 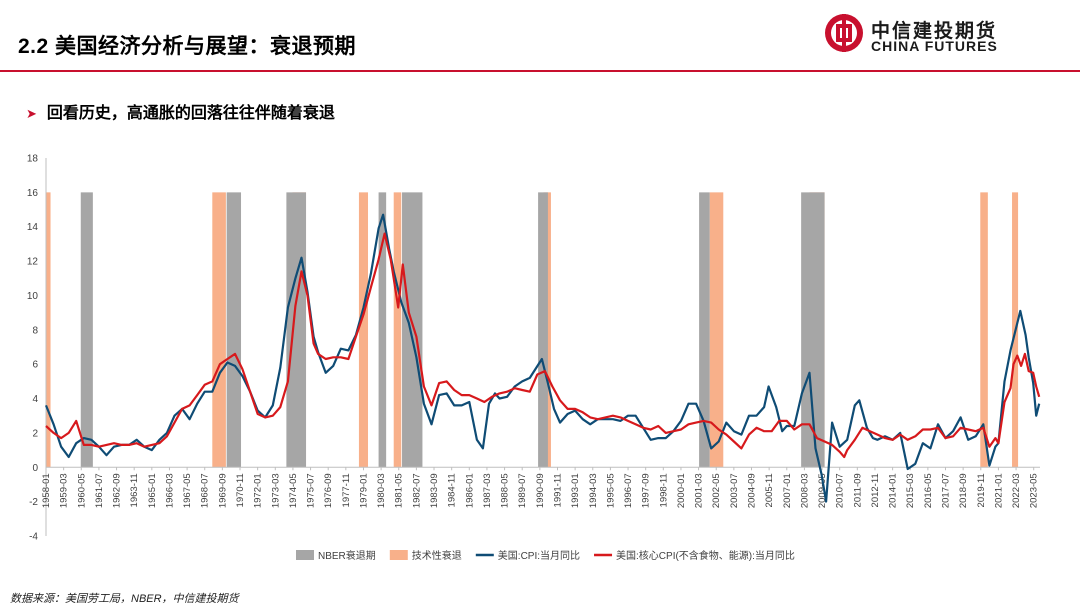 What do you see at coordinates (124, 599) in the screenshot?
I see `data-source-note: 数据来源：美国劳工局，NBER，中信建投期货` at bounding box center [124, 599].